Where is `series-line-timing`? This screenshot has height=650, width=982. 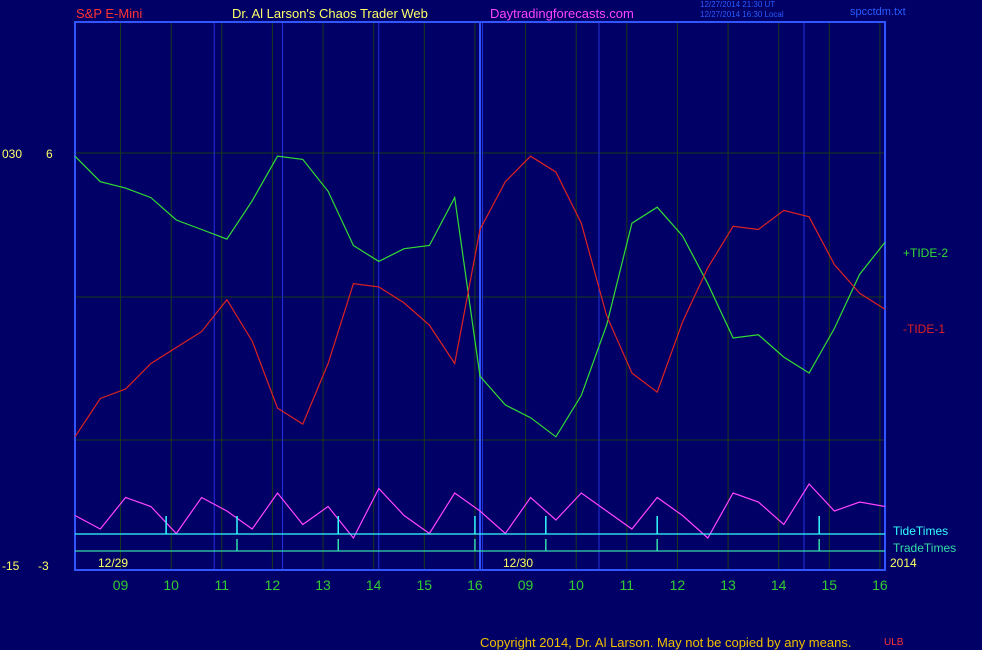 series-line-timing is located at coordinates (480, 511).